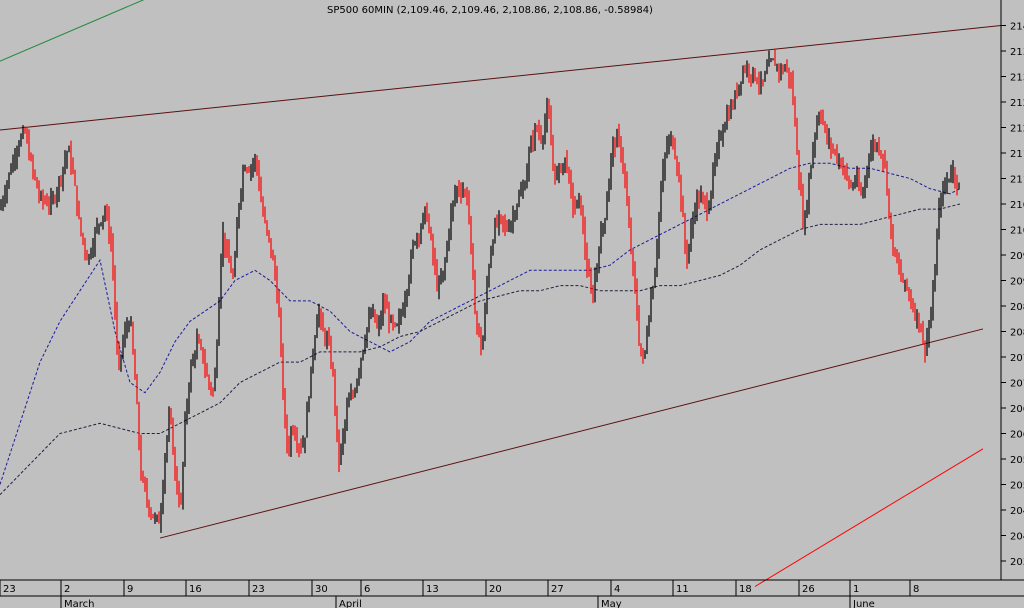 The height and width of the screenshot is (608, 1024). I want to click on y-tick-label: 2130, so click(1017, 78).